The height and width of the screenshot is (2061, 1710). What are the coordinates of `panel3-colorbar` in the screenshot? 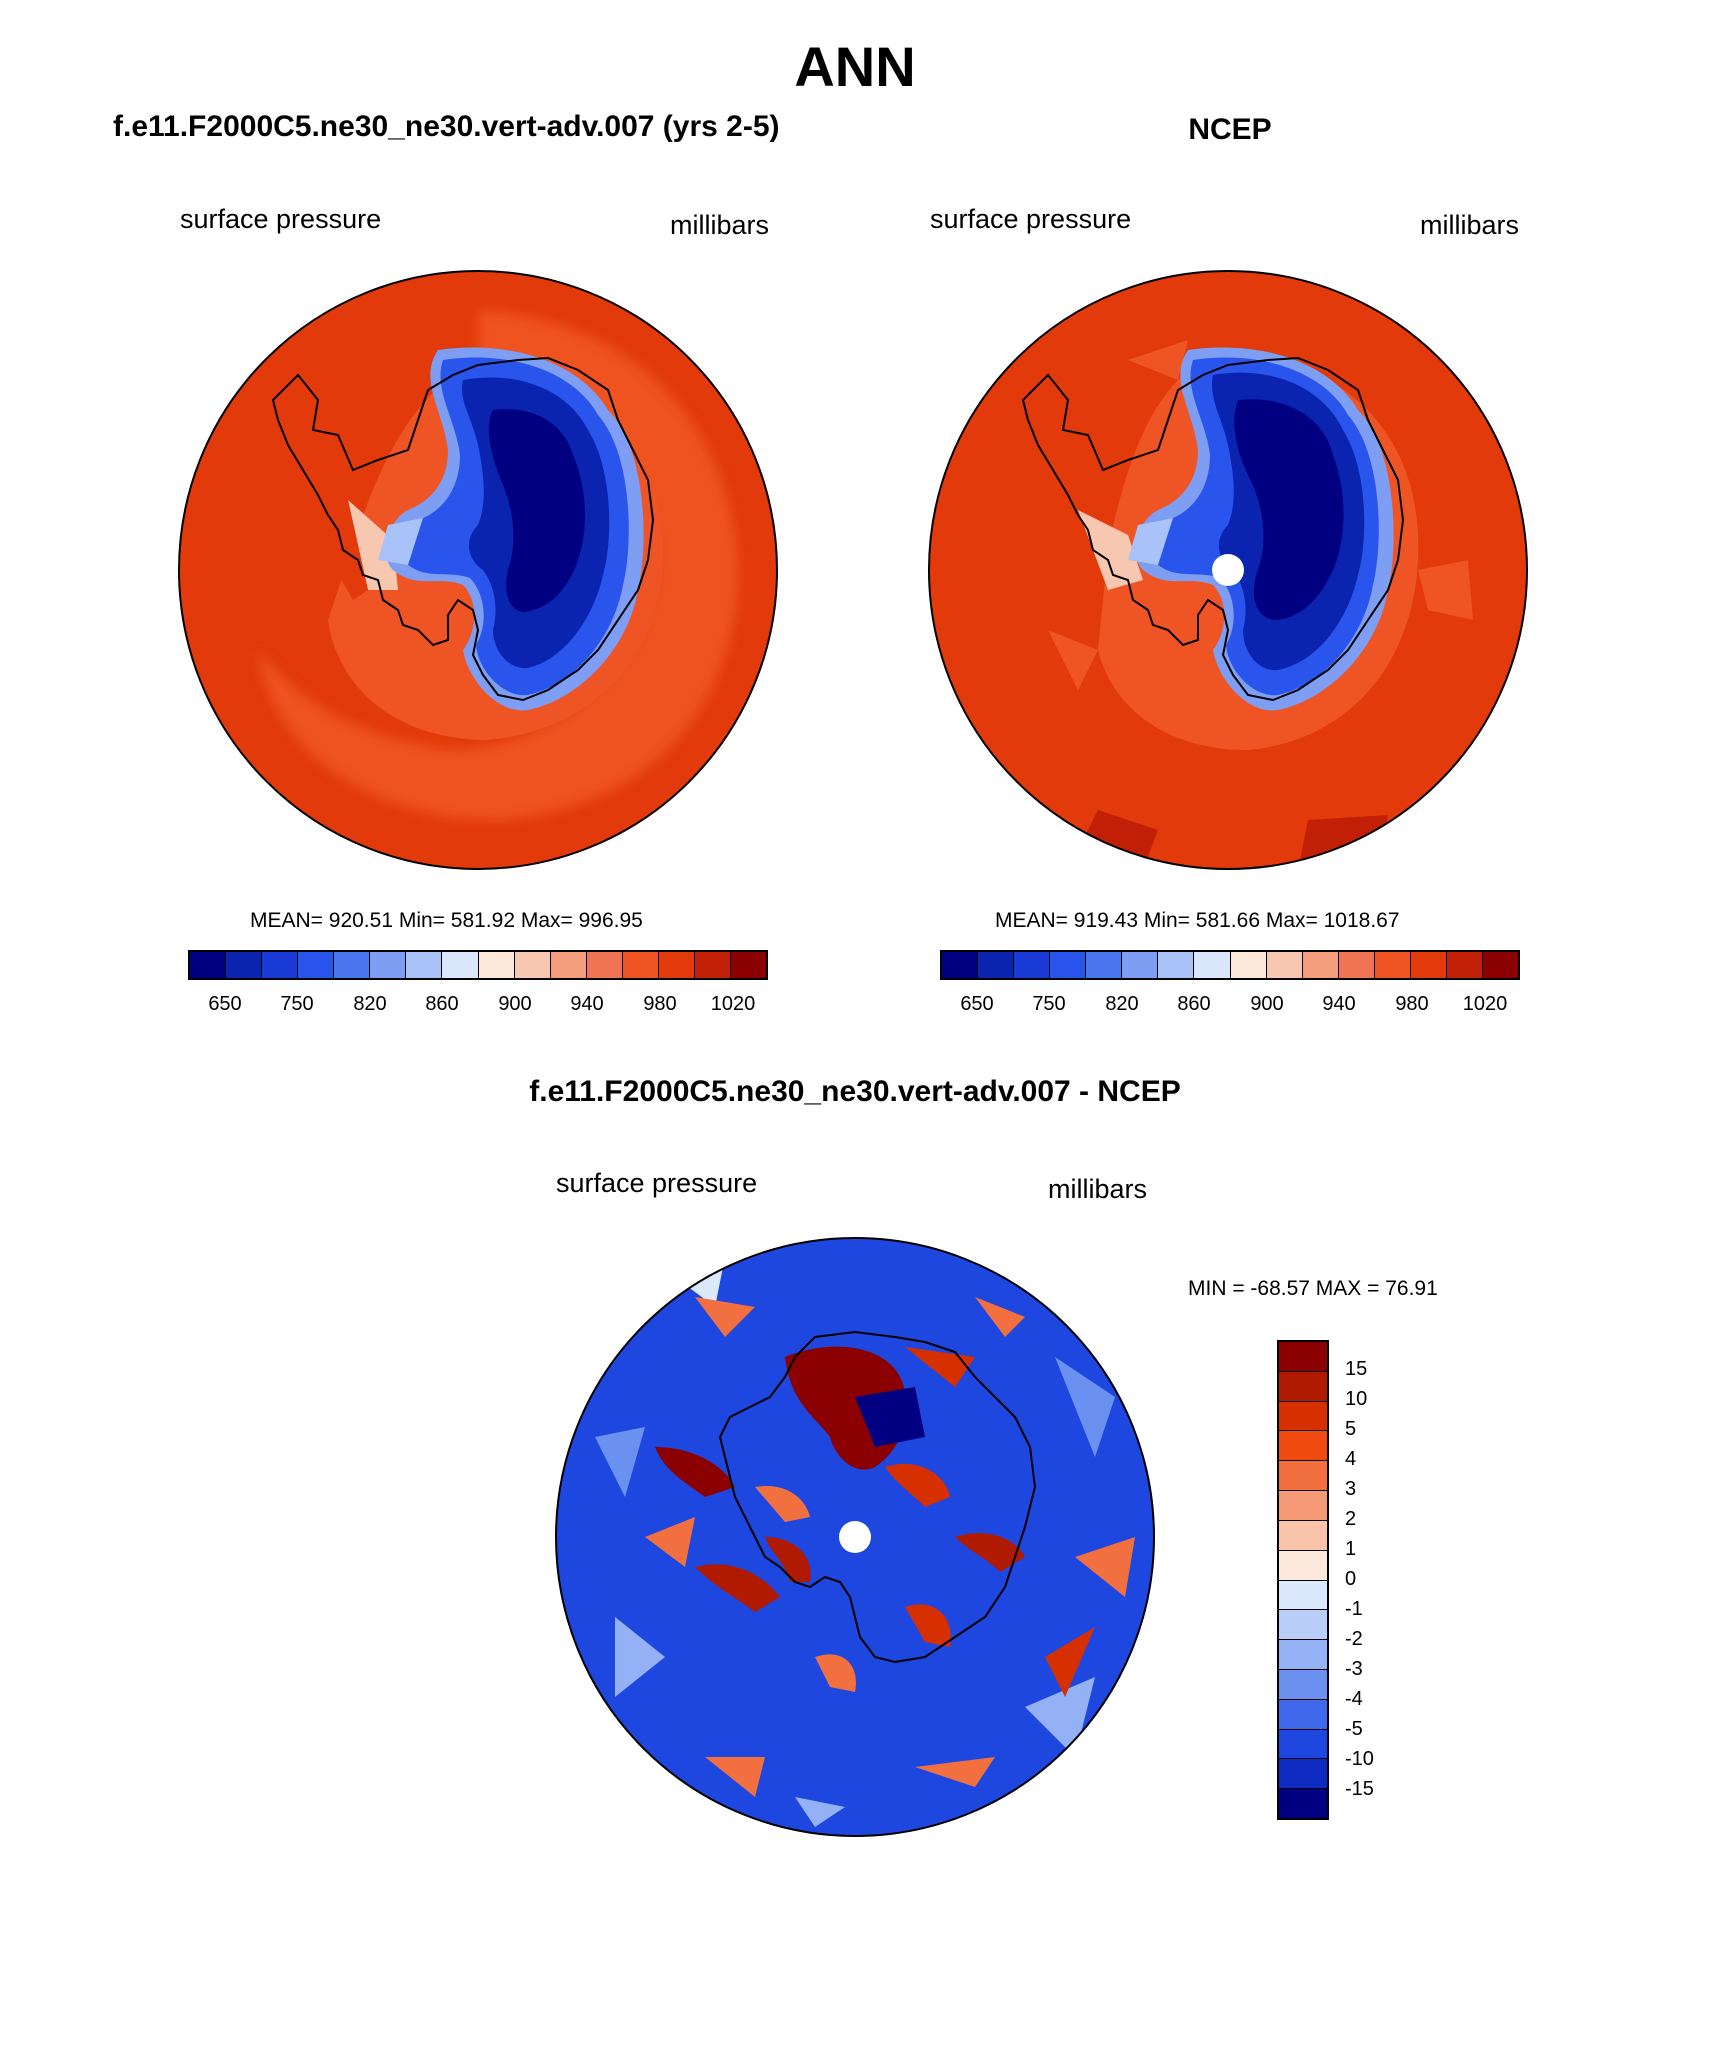 It's located at (1303, 1580).